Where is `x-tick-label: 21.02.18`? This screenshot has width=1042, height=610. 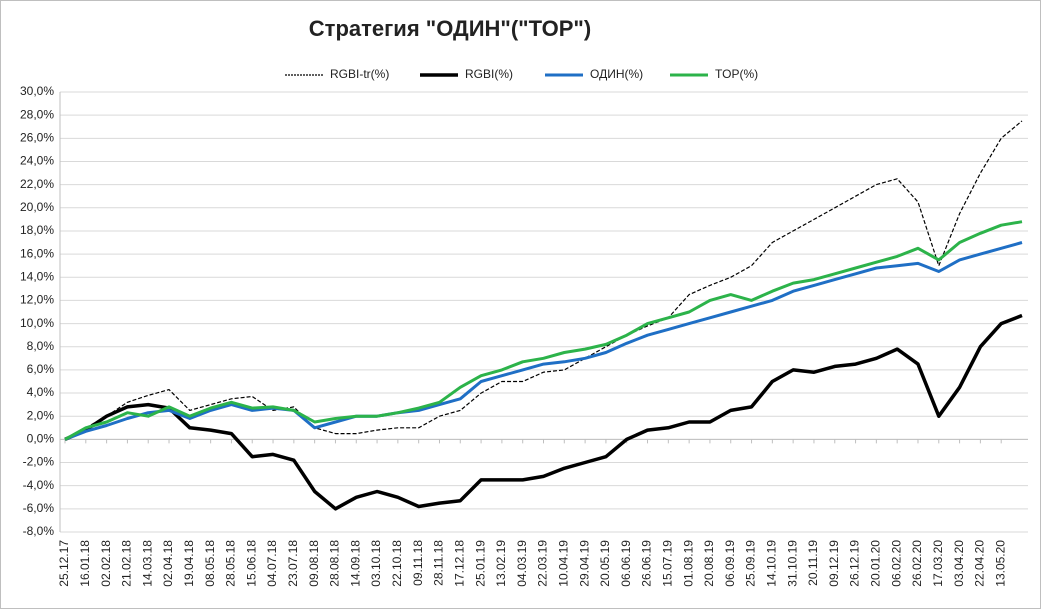 x-tick-label: 21.02.18 is located at coordinates (127, 563).